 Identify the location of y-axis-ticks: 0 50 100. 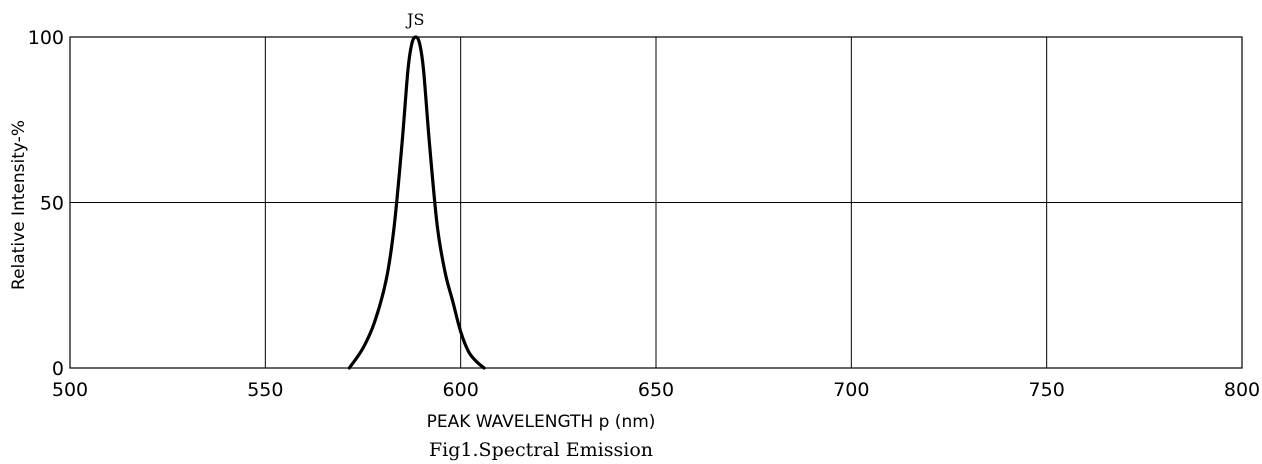
(46, 203).